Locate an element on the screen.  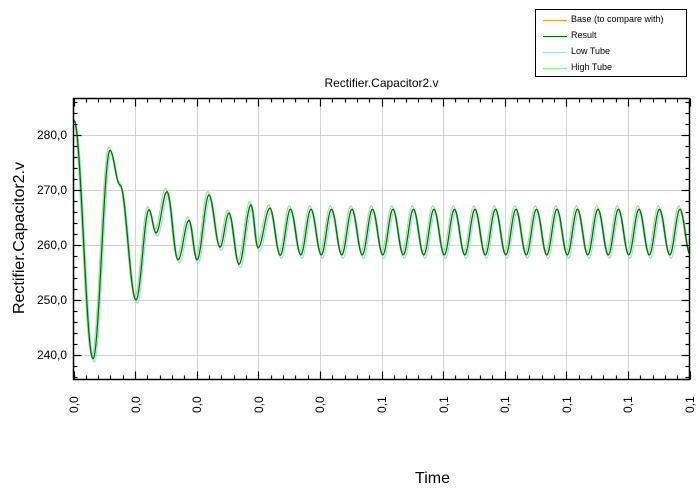
legend-label: High Tube is located at coordinates (592, 67).